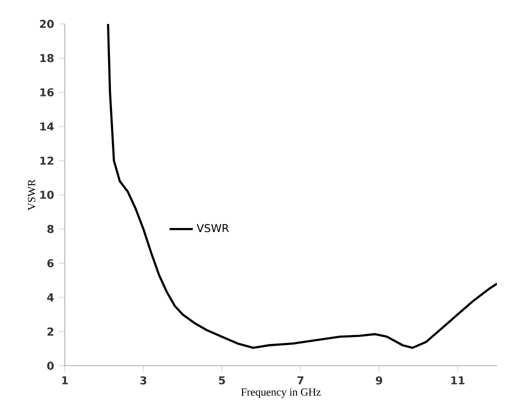 This screenshot has width=517, height=414. Describe the element at coordinates (143, 380) in the screenshot. I see `x-tick-label: 3` at that location.